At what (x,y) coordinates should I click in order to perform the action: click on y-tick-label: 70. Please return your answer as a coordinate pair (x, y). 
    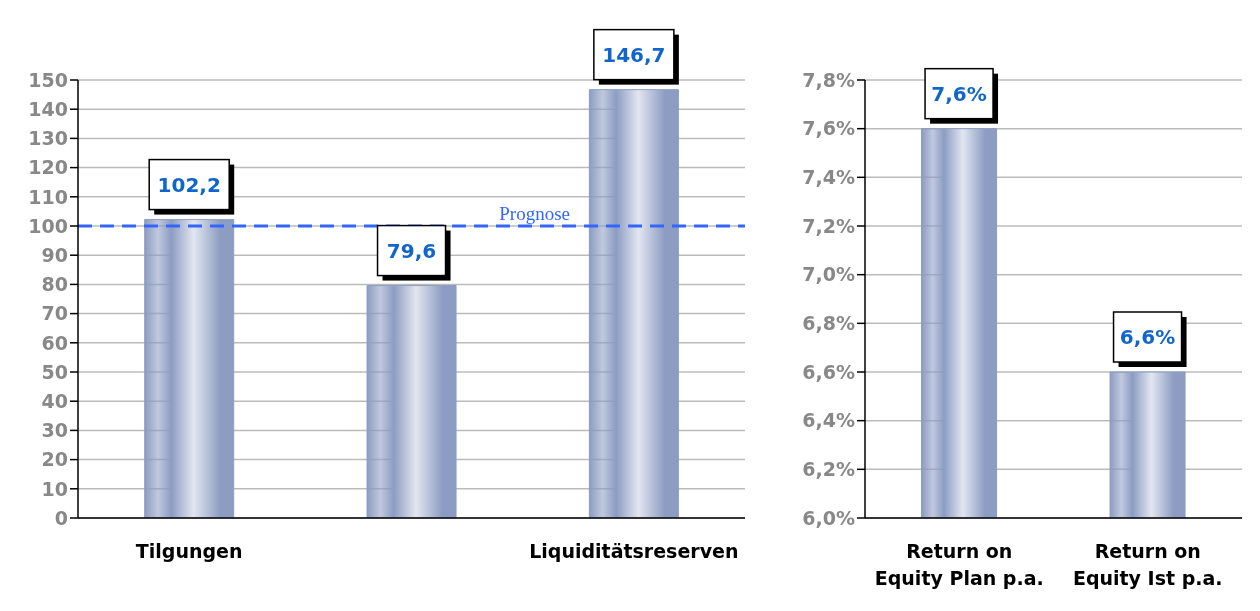
    Looking at the image, I should click on (54, 313).